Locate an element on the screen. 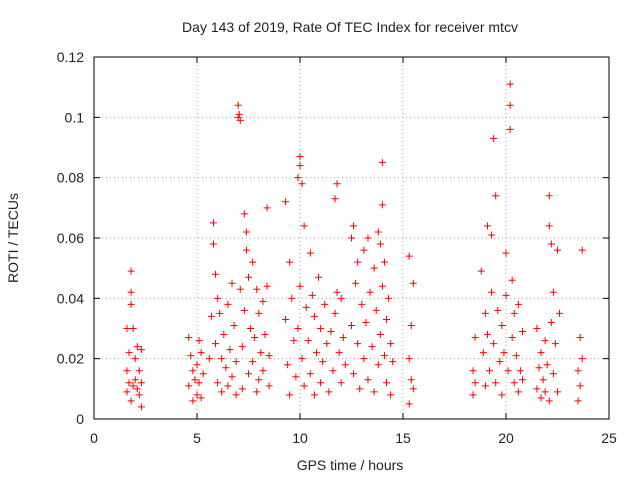 The width and height of the screenshot is (640, 480). y-tick-label: 0.06 is located at coordinates (70, 238).